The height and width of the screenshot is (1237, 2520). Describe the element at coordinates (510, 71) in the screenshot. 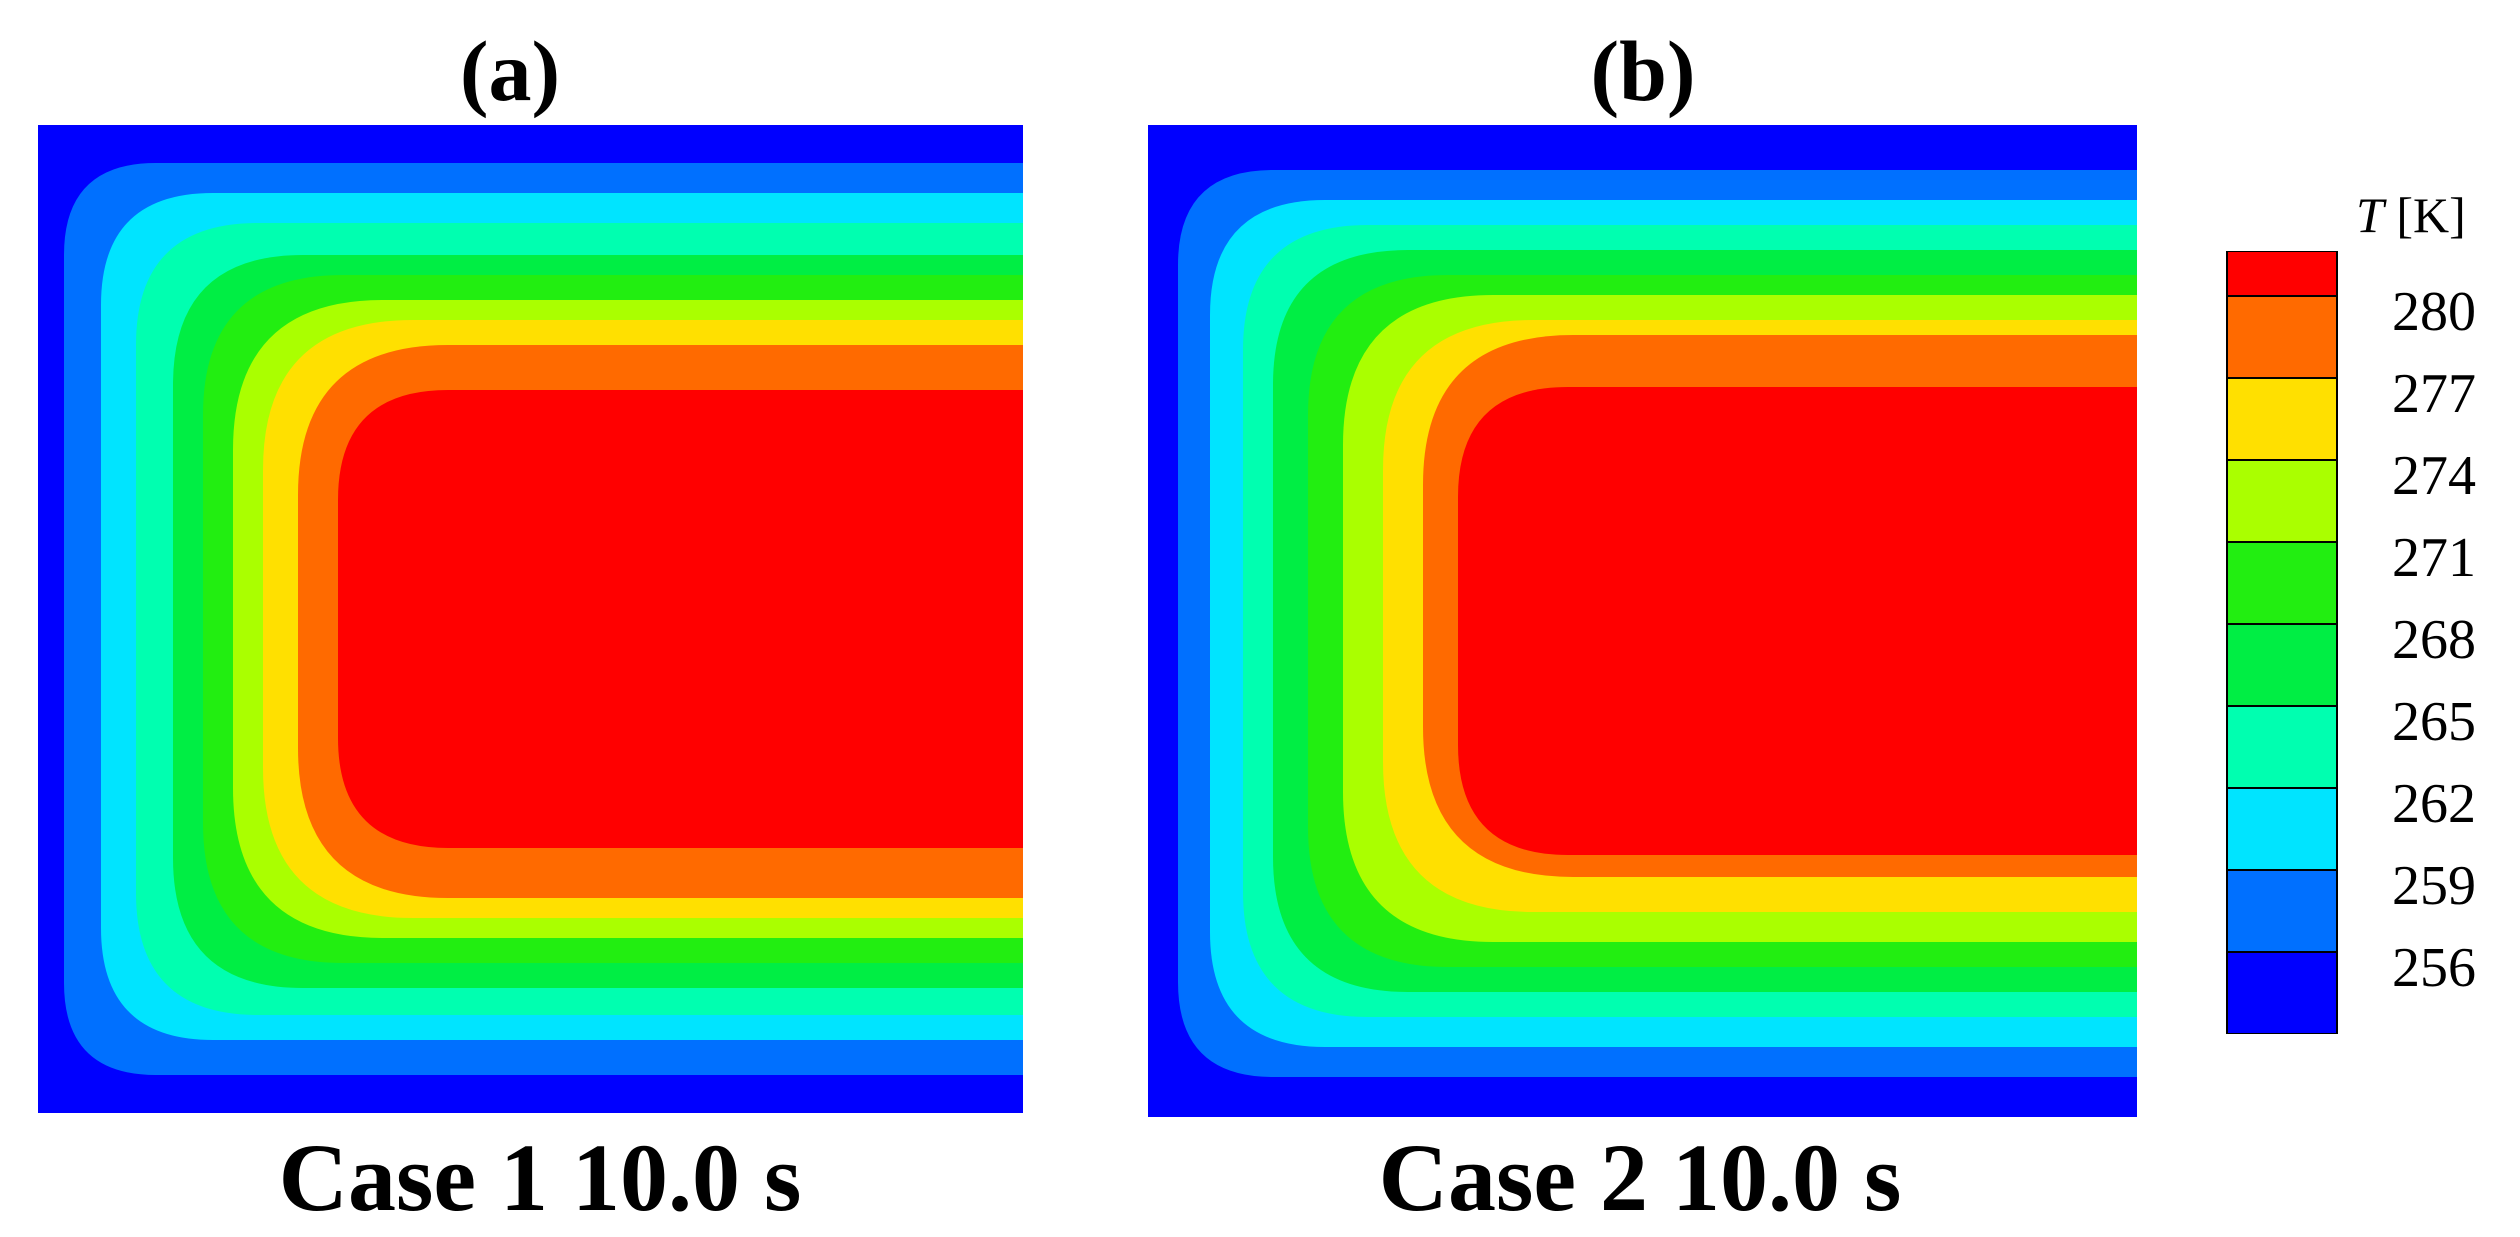

I see `panel-label-a: (a)` at that location.